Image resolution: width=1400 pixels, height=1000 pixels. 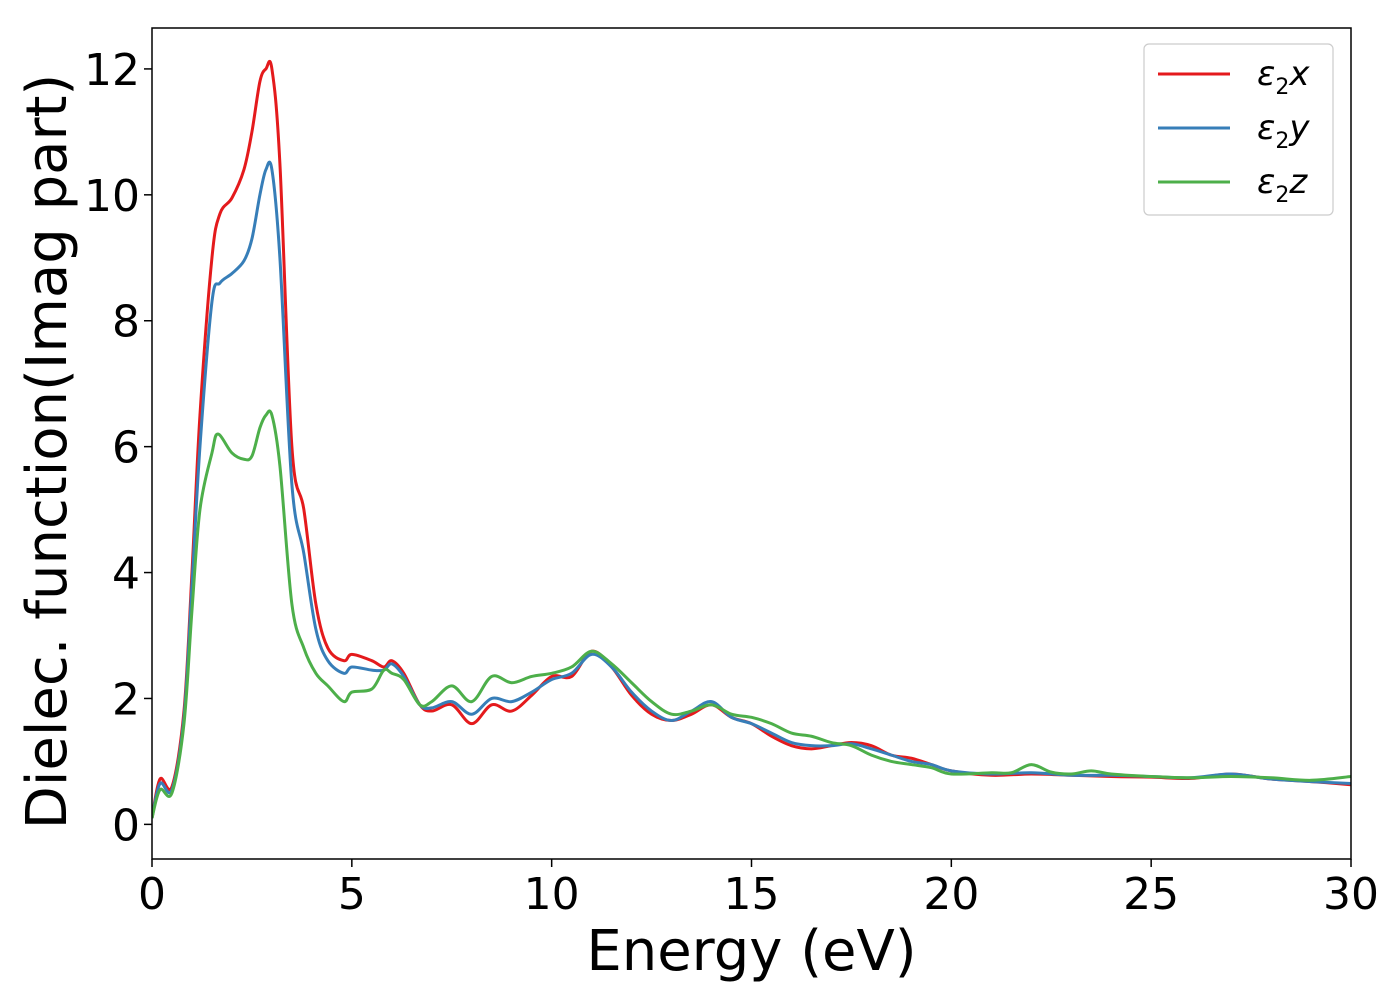 What do you see at coordinates (352, 894) in the screenshot?
I see `x-tick-label: 5` at bounding box center [352, 894].